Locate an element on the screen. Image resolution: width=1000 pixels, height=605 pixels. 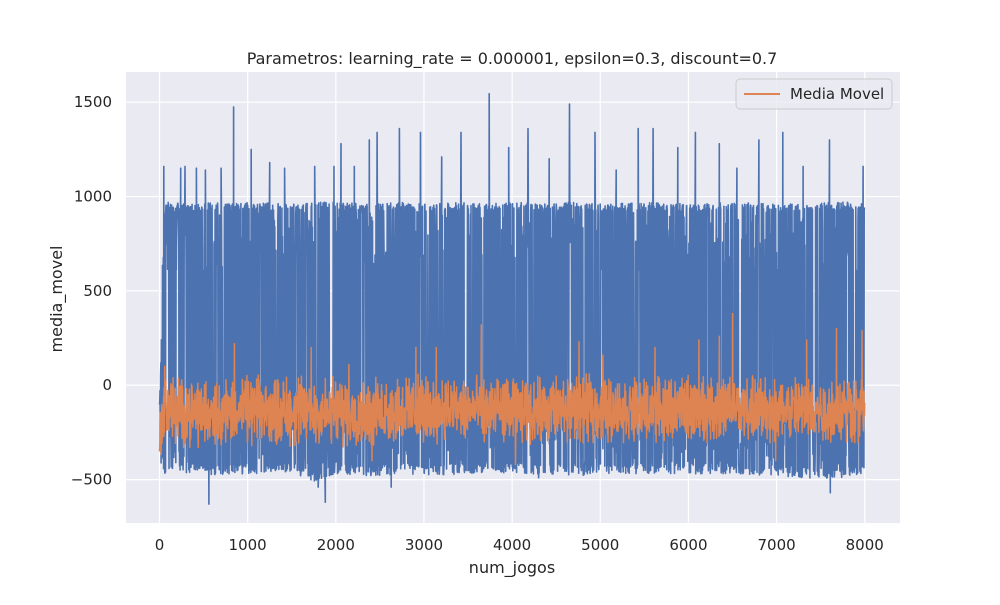
x-tick-label: 1000 is located at coordinates (248, 545).